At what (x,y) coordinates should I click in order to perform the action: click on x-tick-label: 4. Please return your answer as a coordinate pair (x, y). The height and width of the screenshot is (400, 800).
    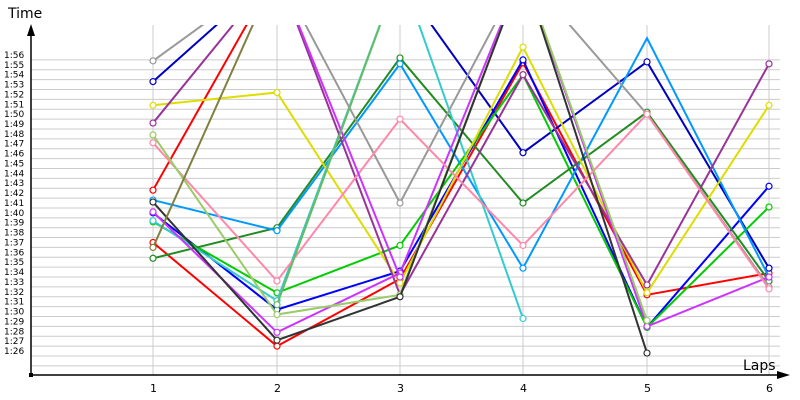
    Looking at the image, I should click on (523, 388).